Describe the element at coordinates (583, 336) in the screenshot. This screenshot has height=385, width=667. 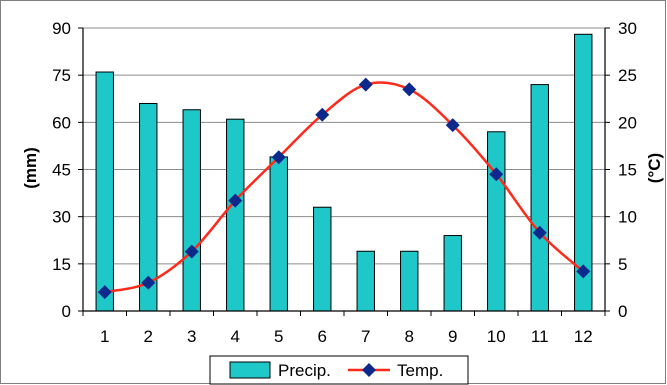
I see `x-tick-label: 12` at that location.